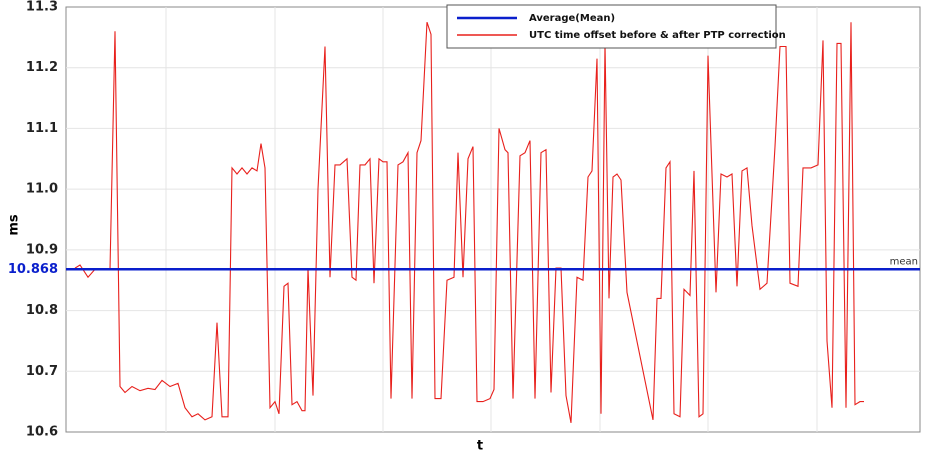 The width and height of the screenshot is (928, 456). I want to click on y-axis-label: ms, so click(14, 225).